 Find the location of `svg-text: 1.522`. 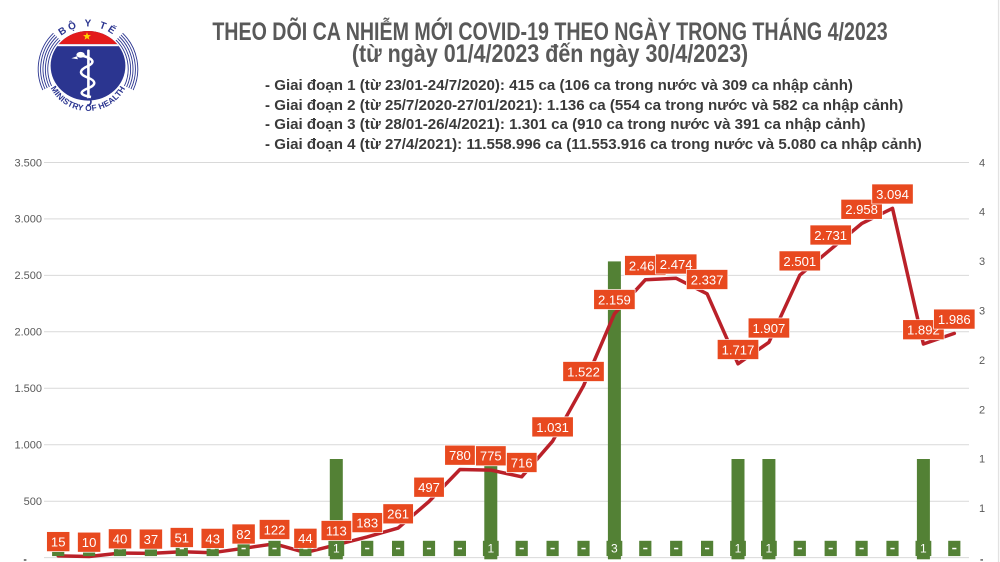

svg-text: 1.522 is located at coordinates (583, 371).